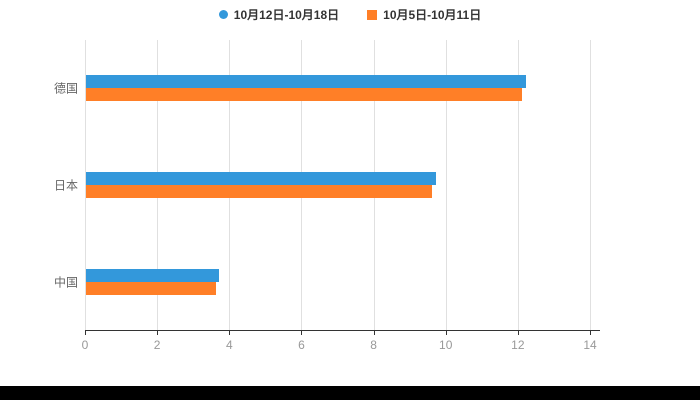 Image resolution: width=700 pixels, height=400 pixels. Describe the element at coordinates (85, 345) in the screenshot. I see `x-tick-label: 0` at that location.